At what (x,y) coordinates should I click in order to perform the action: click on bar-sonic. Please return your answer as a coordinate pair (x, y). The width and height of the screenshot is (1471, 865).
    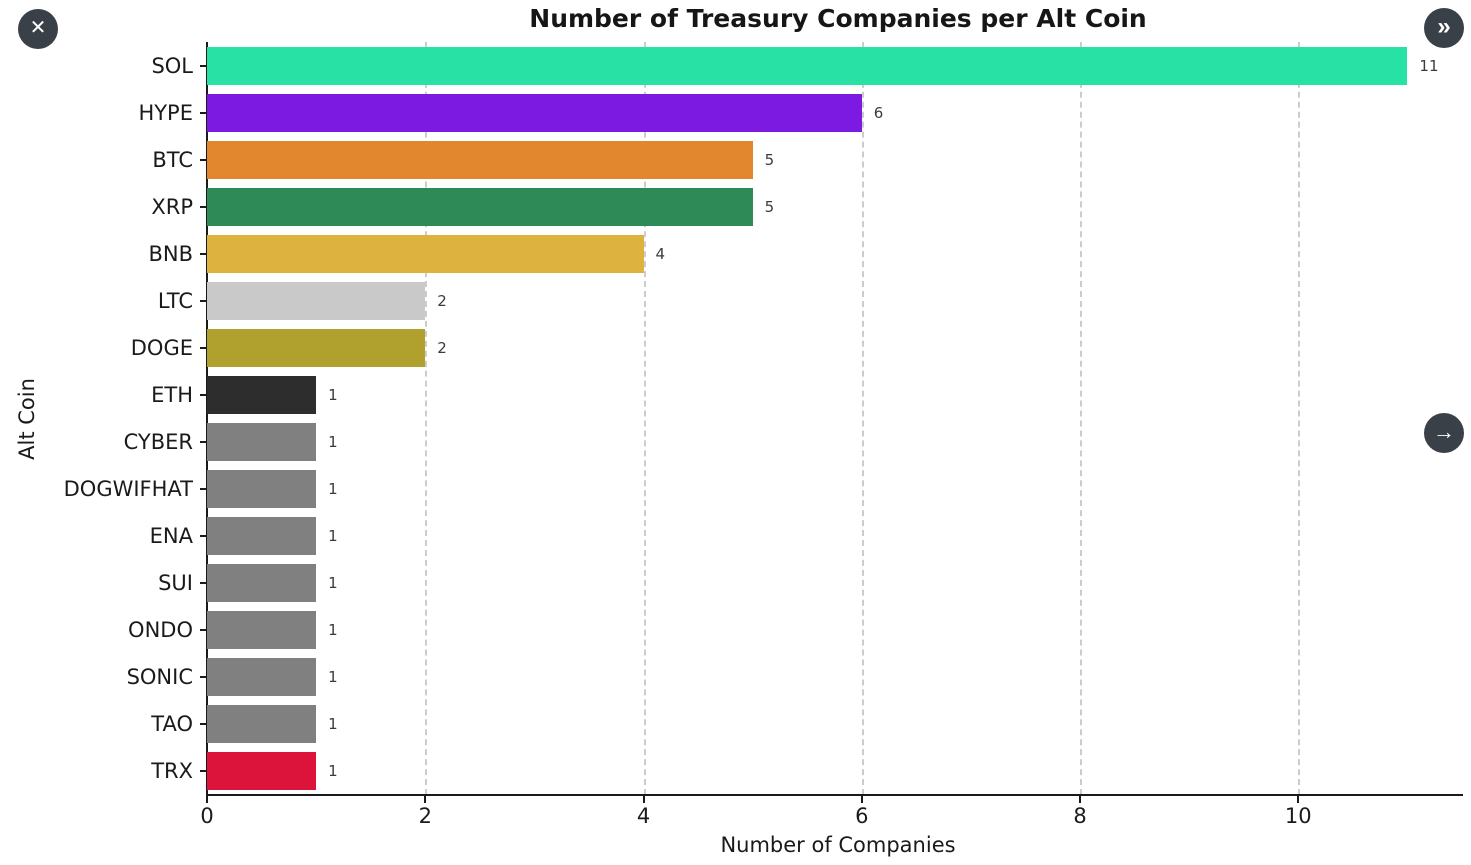
    Looking at the image, I should click on (262, 677).